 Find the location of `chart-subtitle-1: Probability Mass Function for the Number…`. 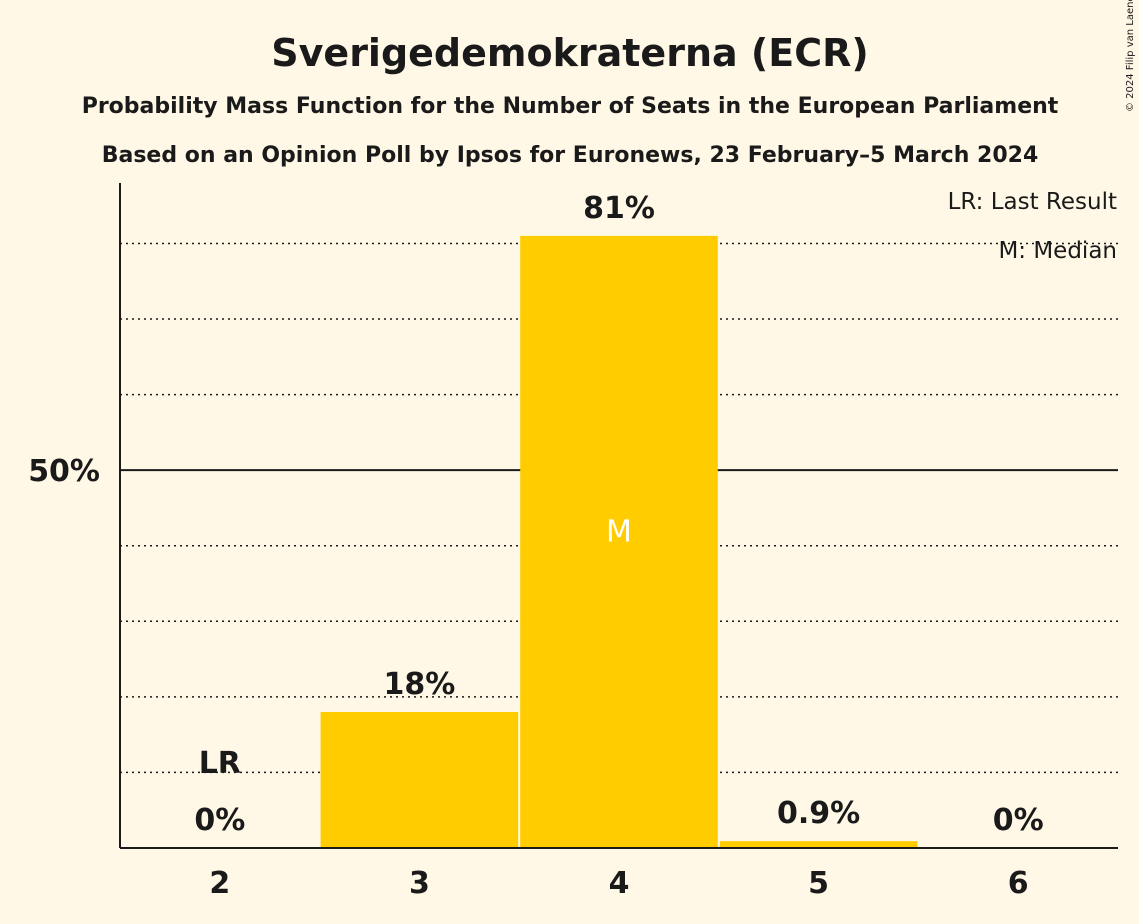

chart-subtitle-1: Probability Mass Function for the Number… is located at coordinates (570, 106).